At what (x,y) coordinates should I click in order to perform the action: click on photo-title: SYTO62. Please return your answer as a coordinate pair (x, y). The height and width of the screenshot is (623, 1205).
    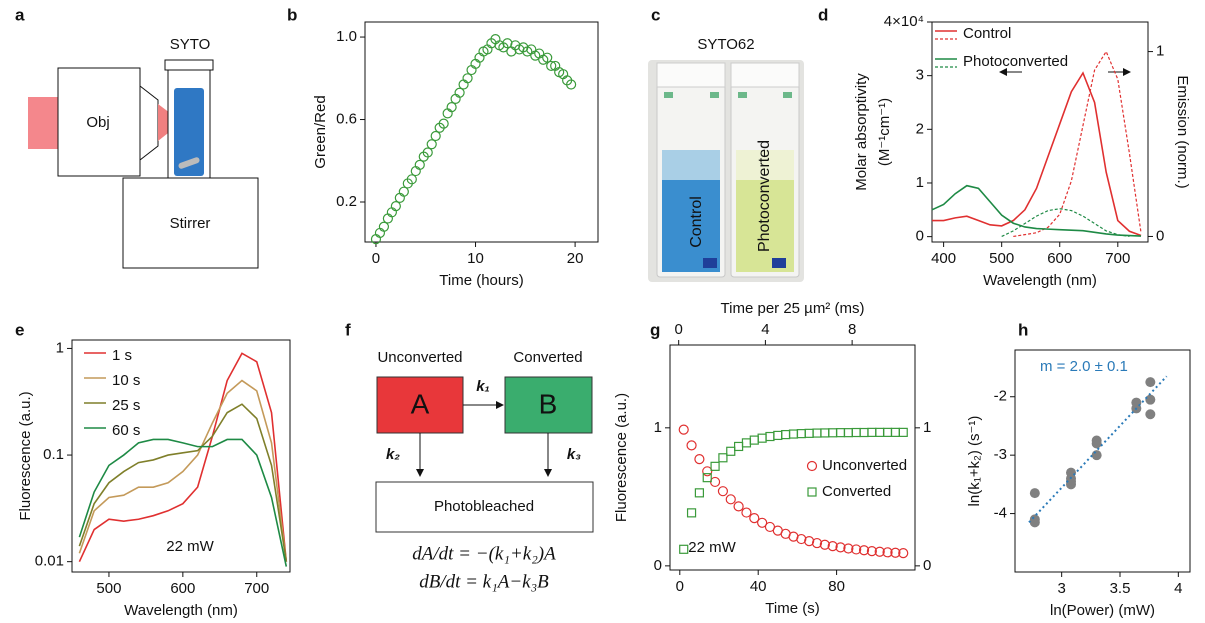
    Looking at the image, I should click on (725, 44).